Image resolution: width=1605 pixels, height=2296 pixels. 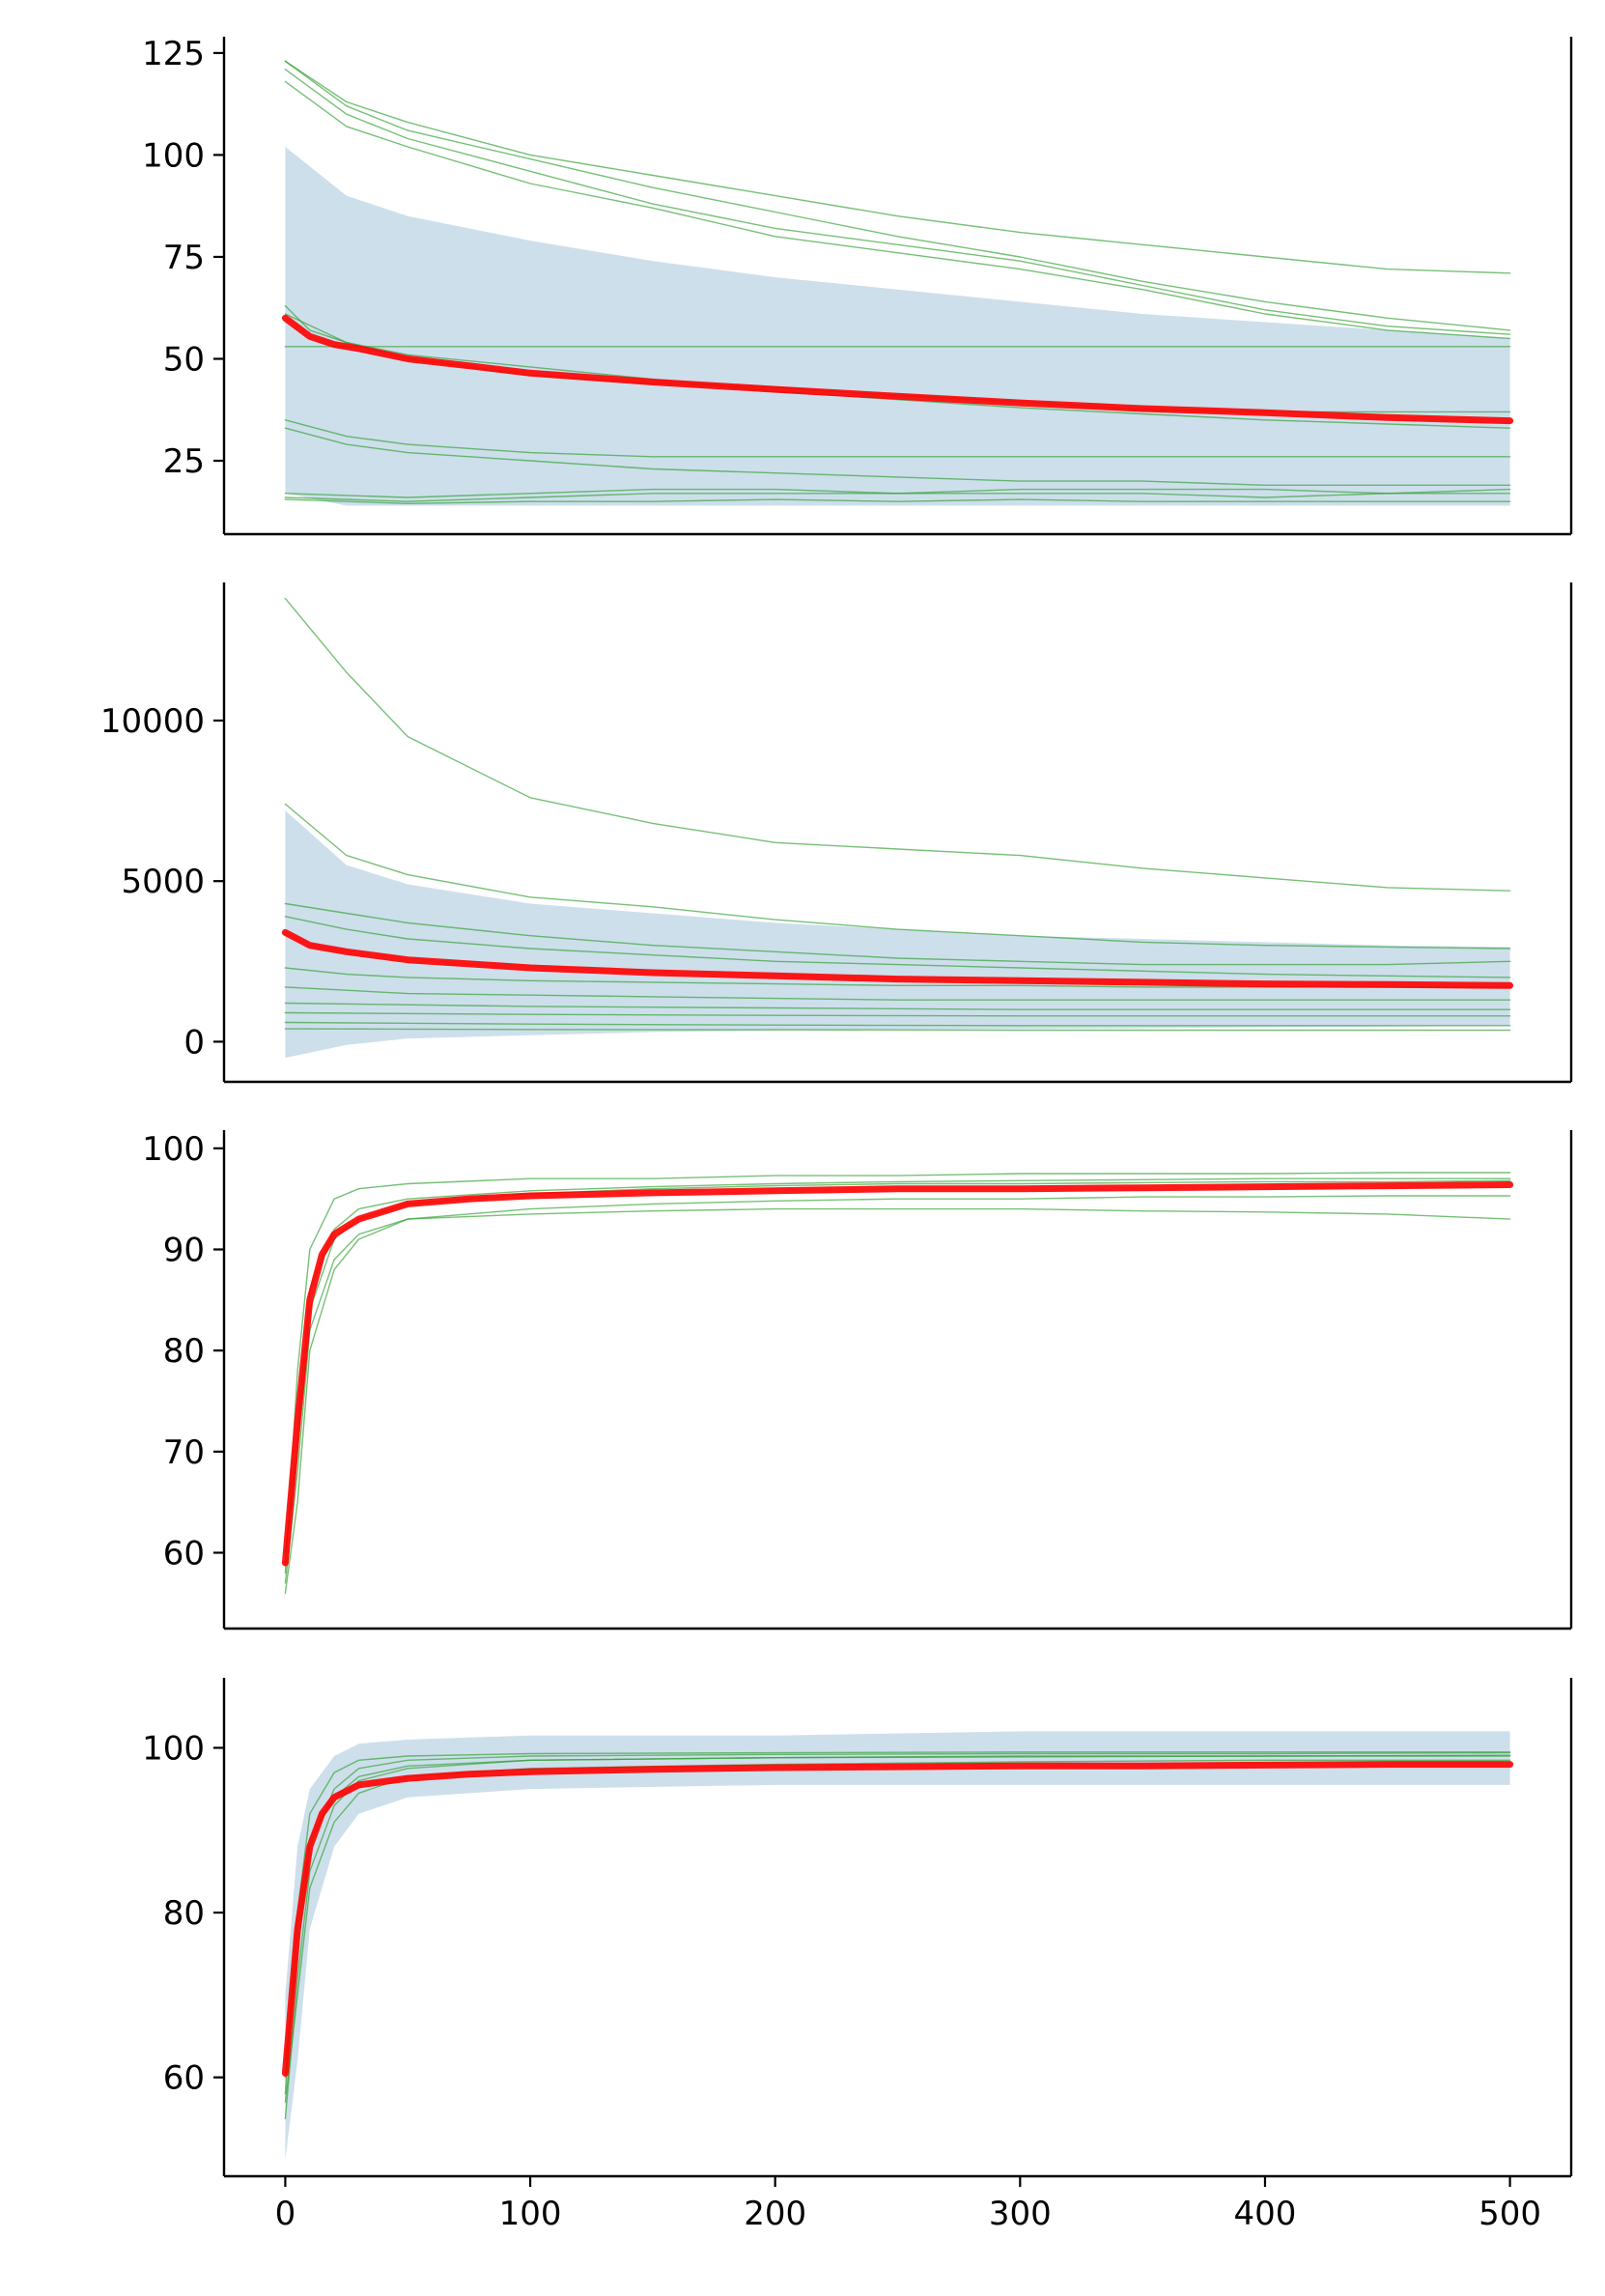 I want to click on x-tick-label: 300, so click(x=1020, y=2214).